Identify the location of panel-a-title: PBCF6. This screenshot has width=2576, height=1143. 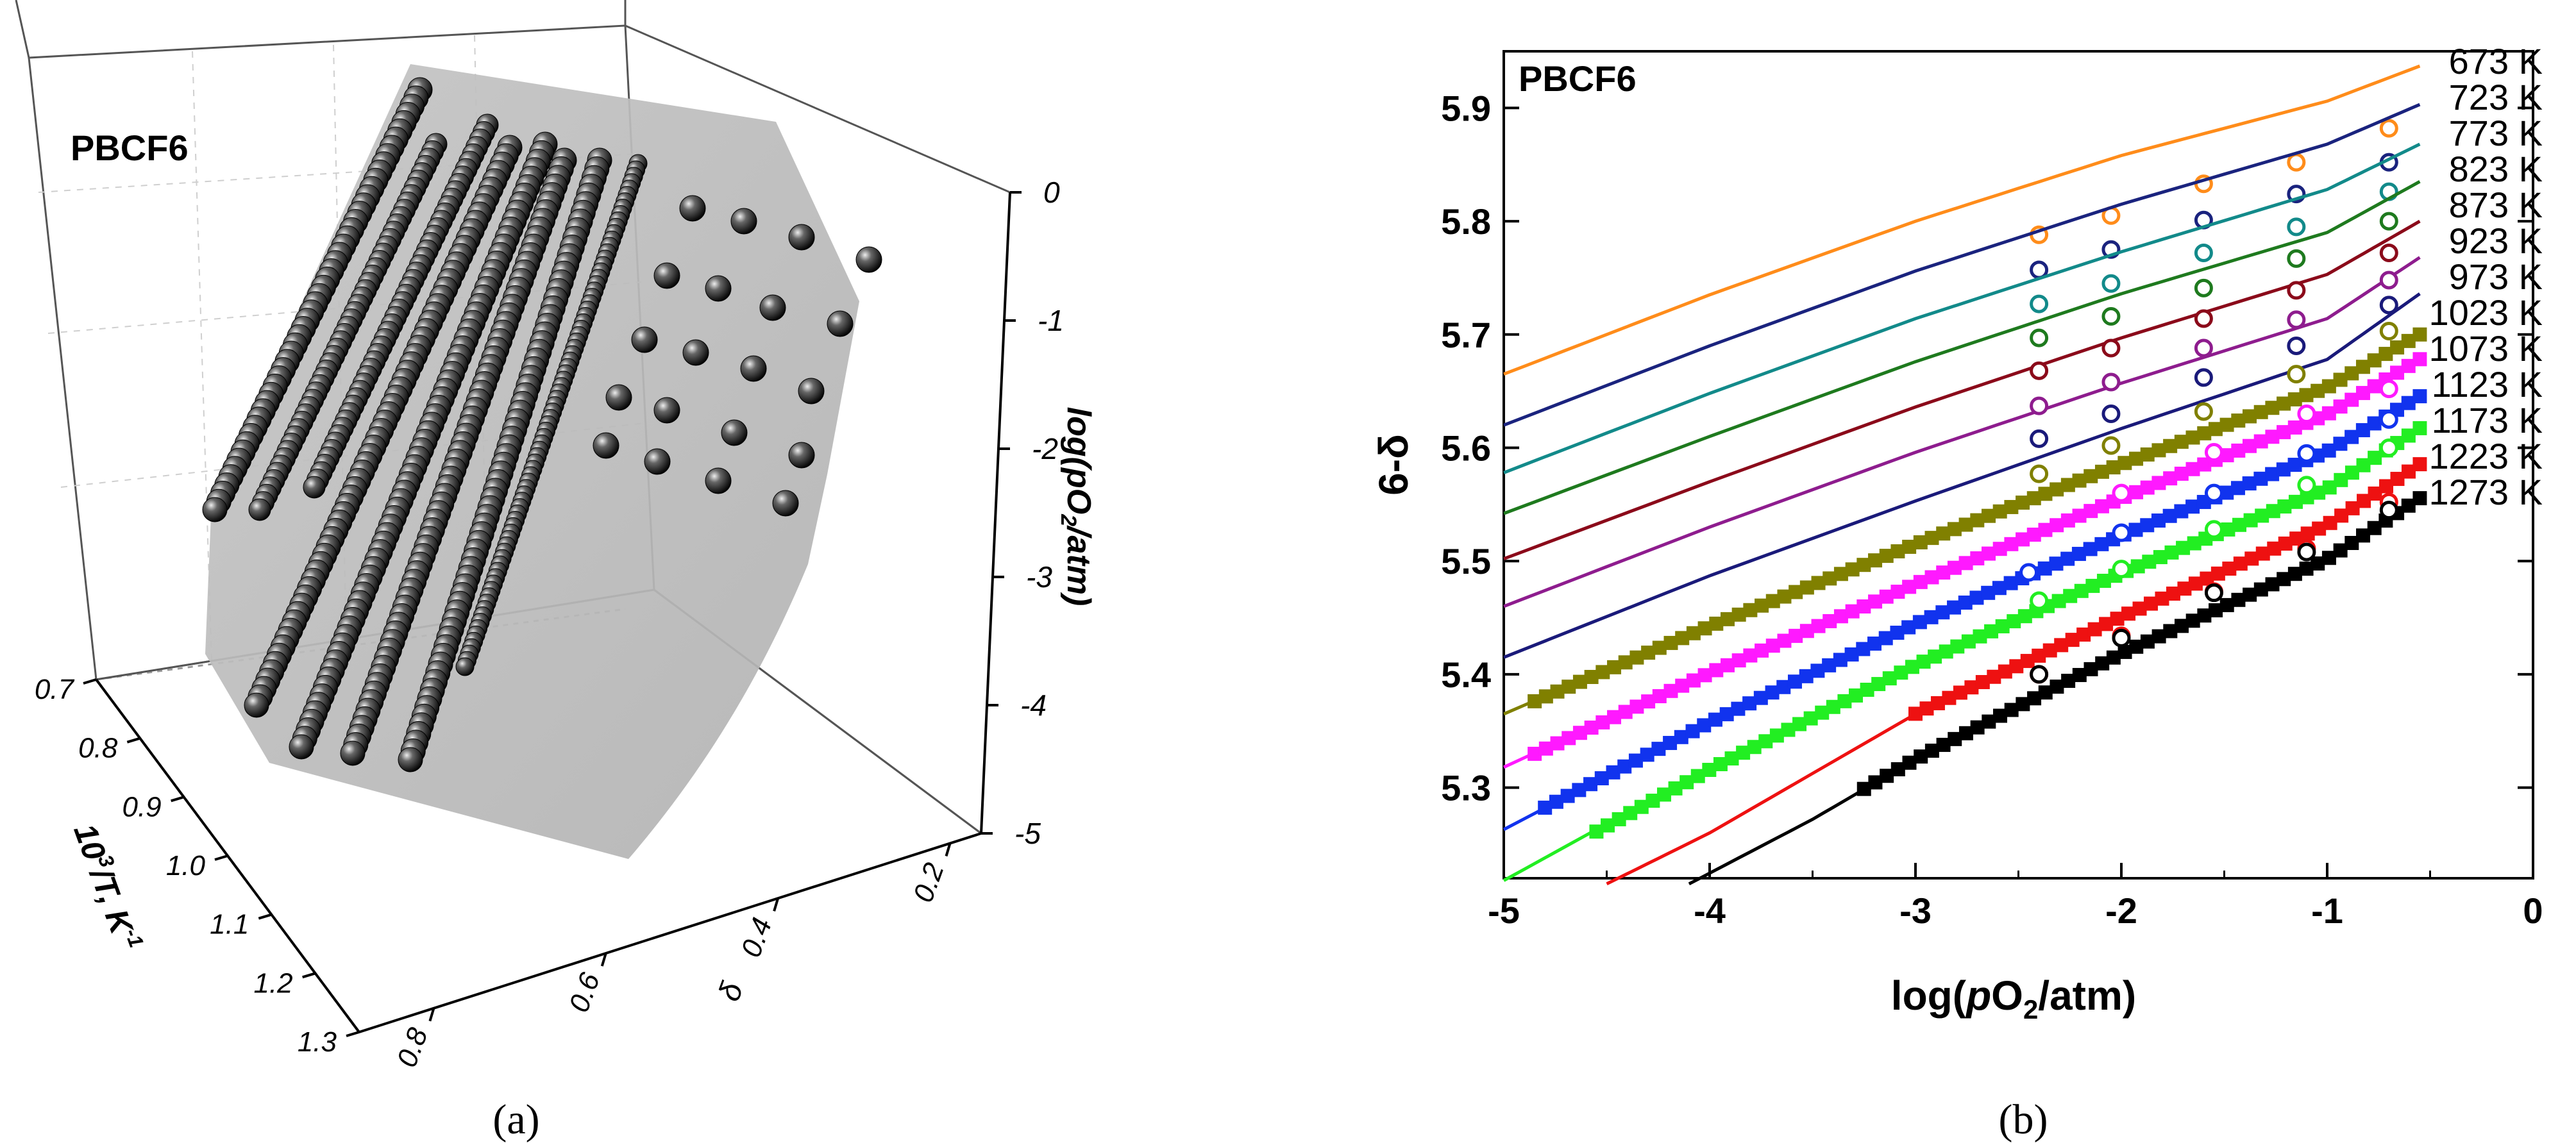
(130, 148).